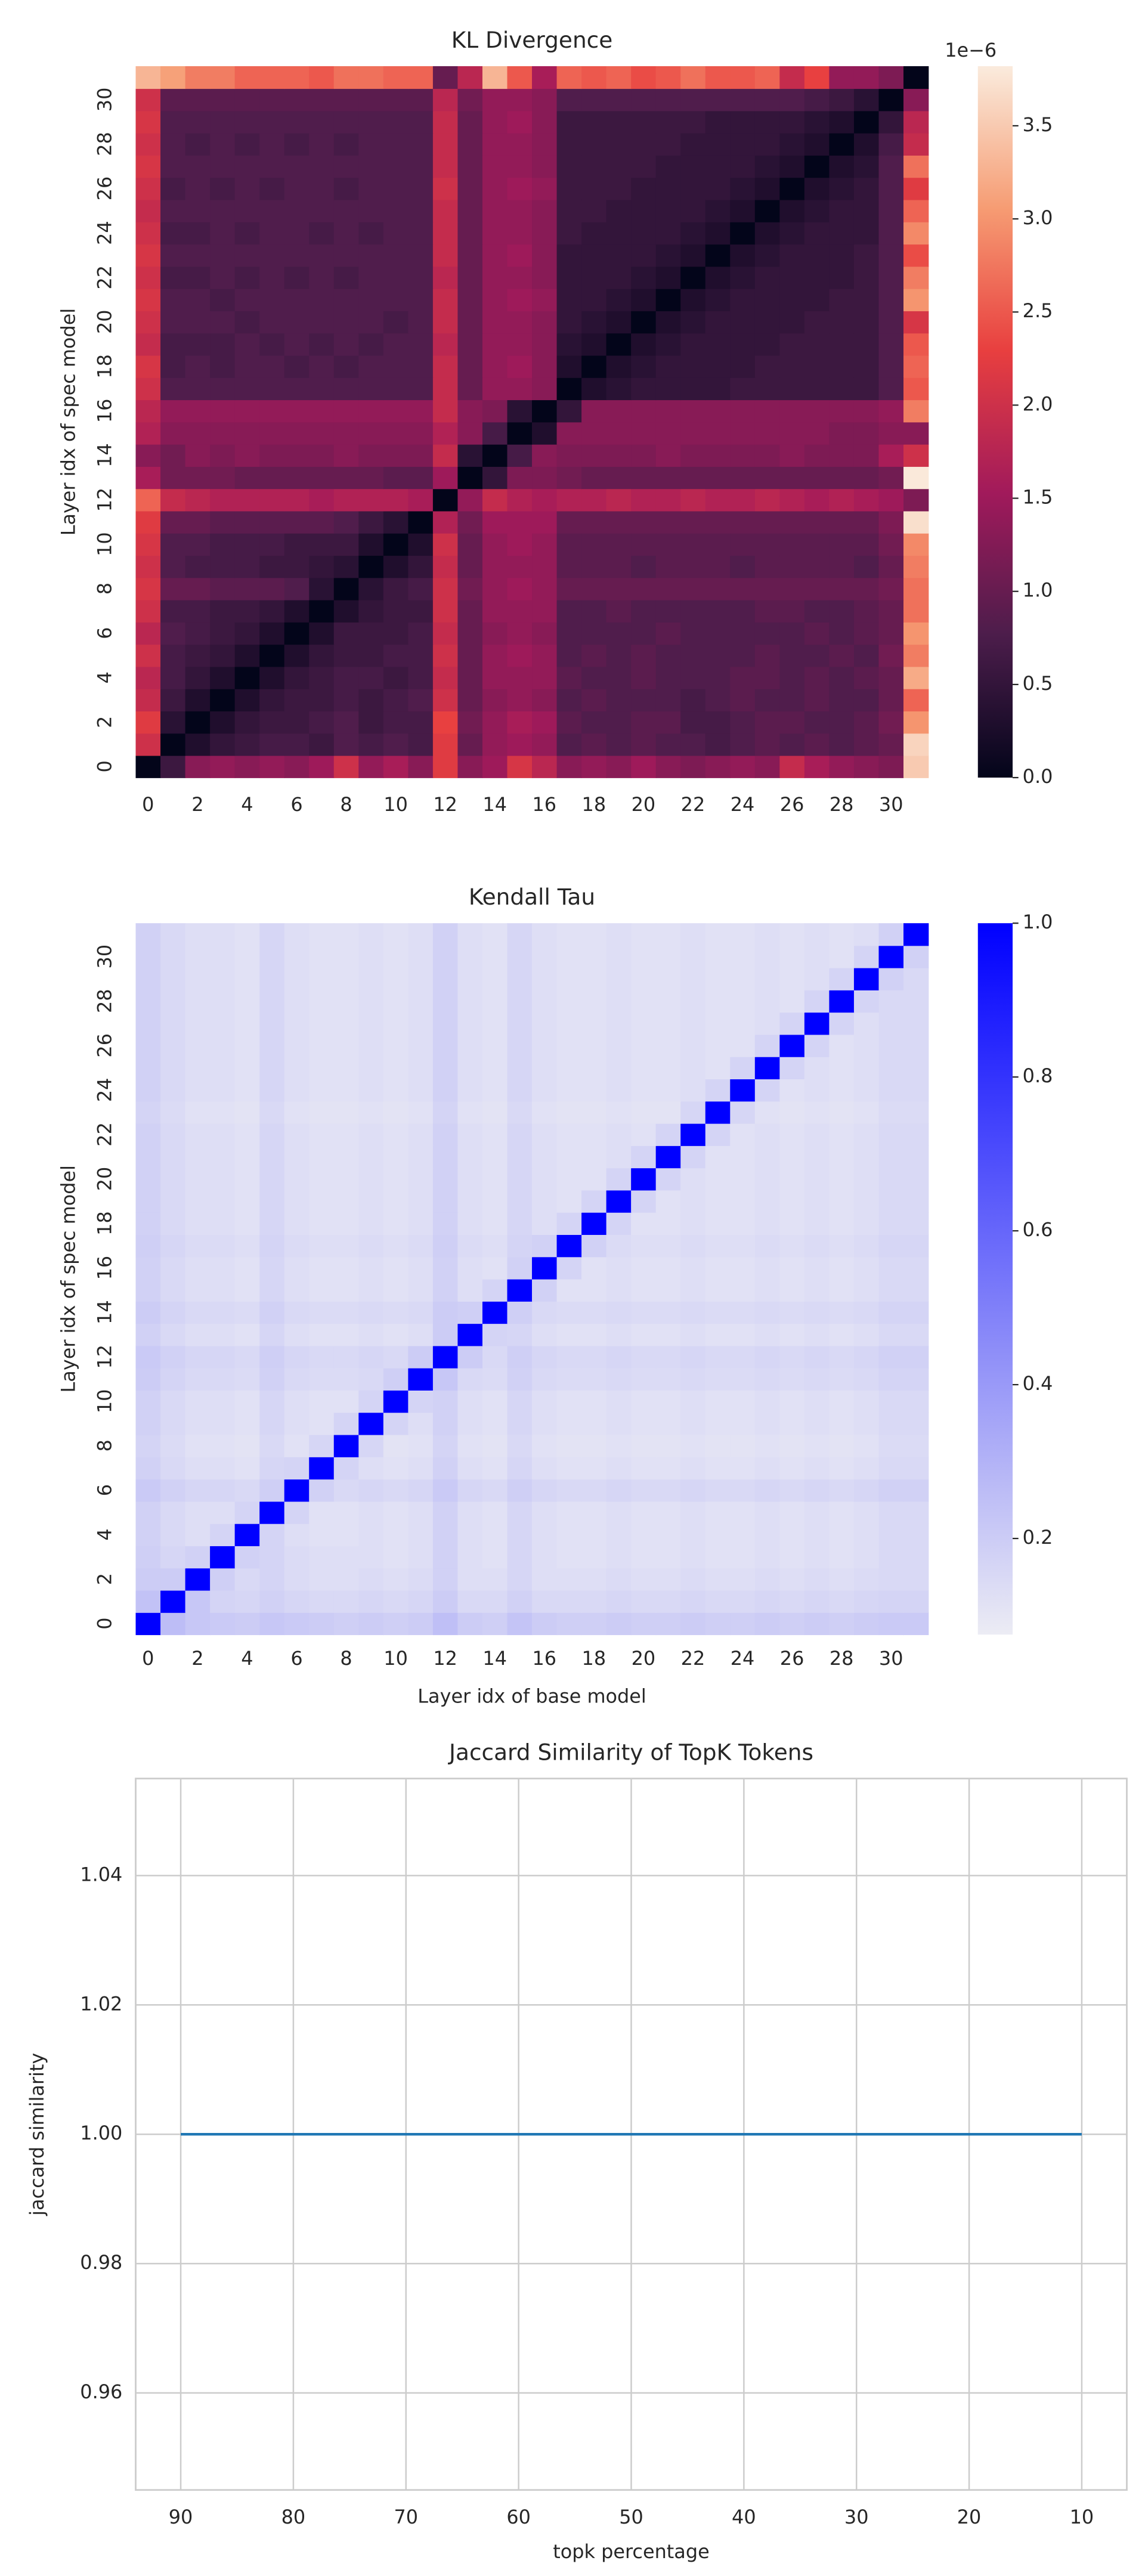 This screenshot has width=1145, height=2576. What do you see at coordinates (293, 2517) in the screenshot?
I see `x-tick-label: 80` at bounding box center [293, 2517].